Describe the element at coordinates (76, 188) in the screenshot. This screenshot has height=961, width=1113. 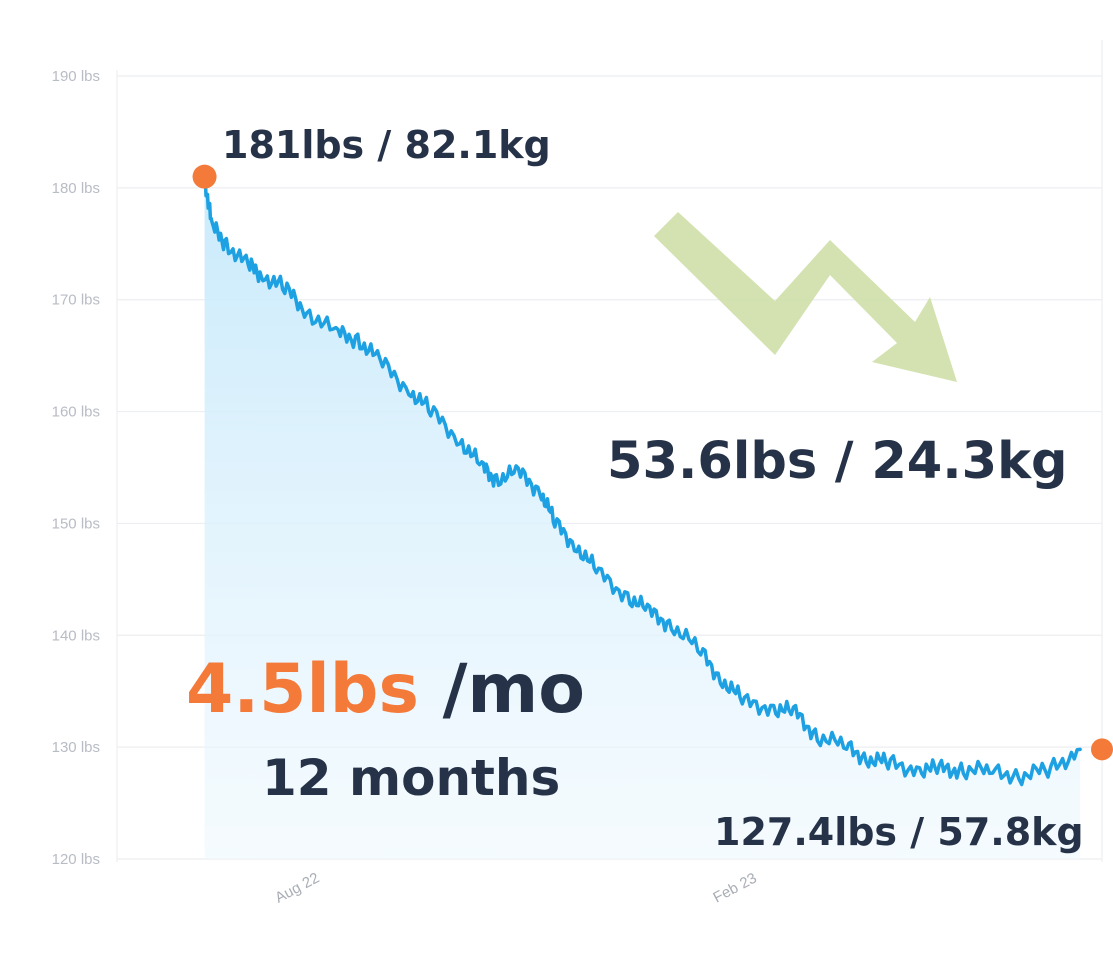
I see `y-tick-label: 180 lbs` at that location.